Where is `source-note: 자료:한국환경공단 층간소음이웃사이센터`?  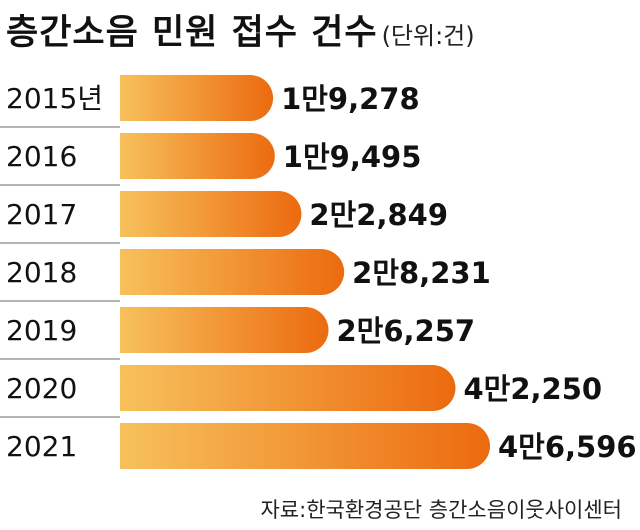 source-note: 자료:한국환경공단 층간소음이웃사이센터 is located at coordinates (441, 510).